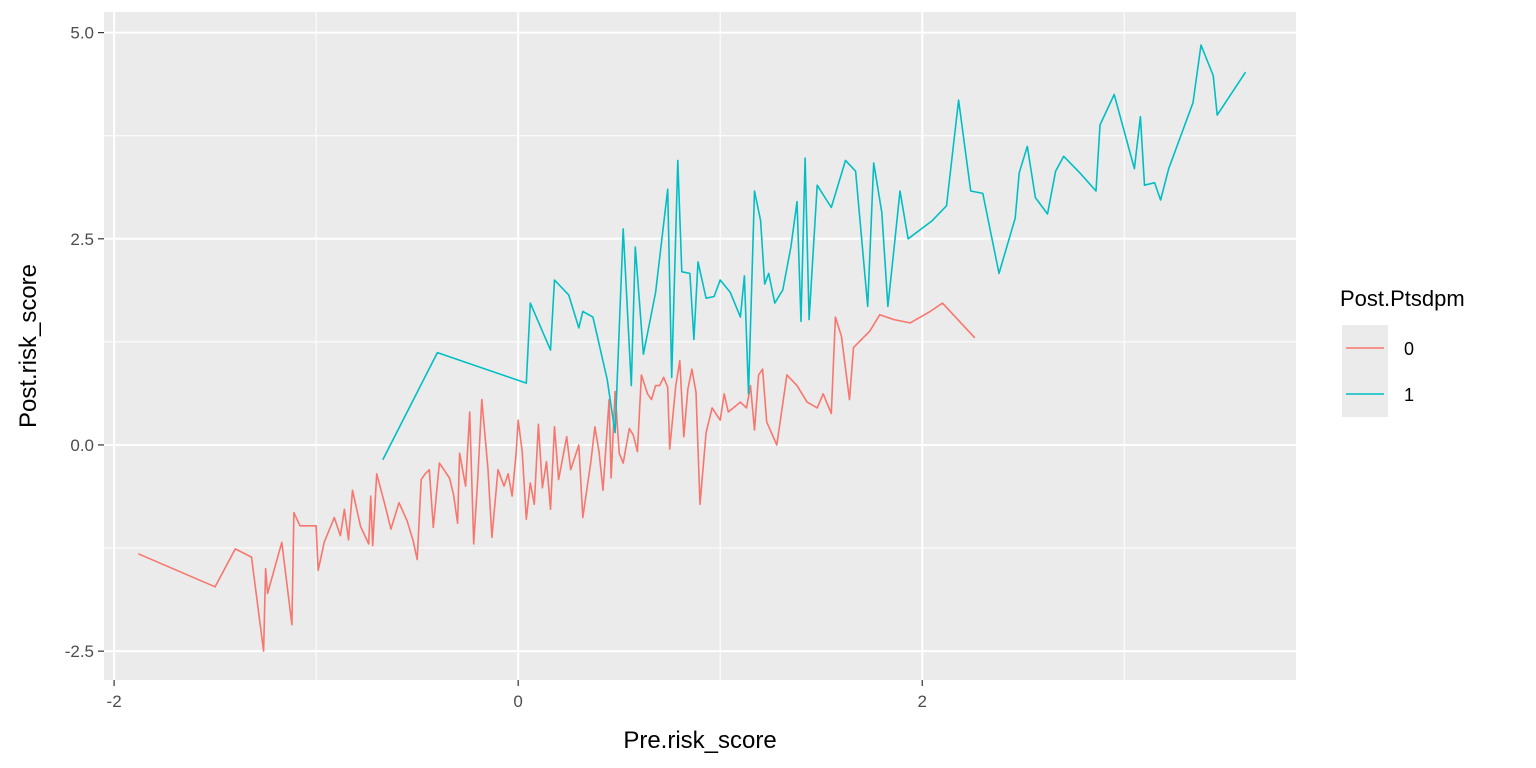 The image size is (1536, 768). I want to click on y-axis: -2.5 0.0 2.5 5.0, so click(84, 342).